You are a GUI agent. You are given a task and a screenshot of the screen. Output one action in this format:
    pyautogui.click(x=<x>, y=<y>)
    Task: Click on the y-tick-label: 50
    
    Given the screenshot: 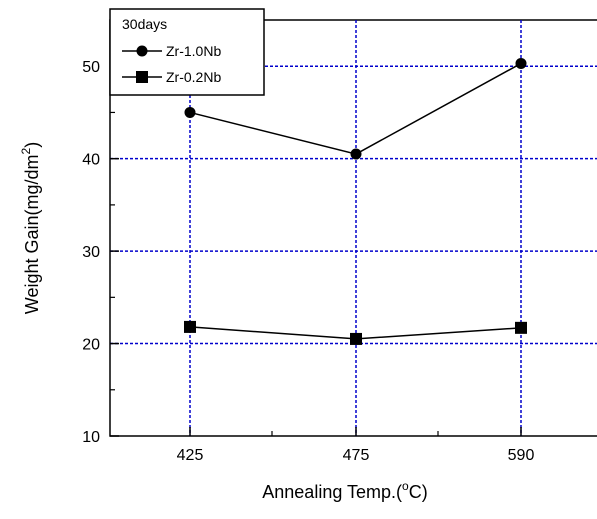 What is the action you would take?
    pyautogui.click(x=91, y=67)
    